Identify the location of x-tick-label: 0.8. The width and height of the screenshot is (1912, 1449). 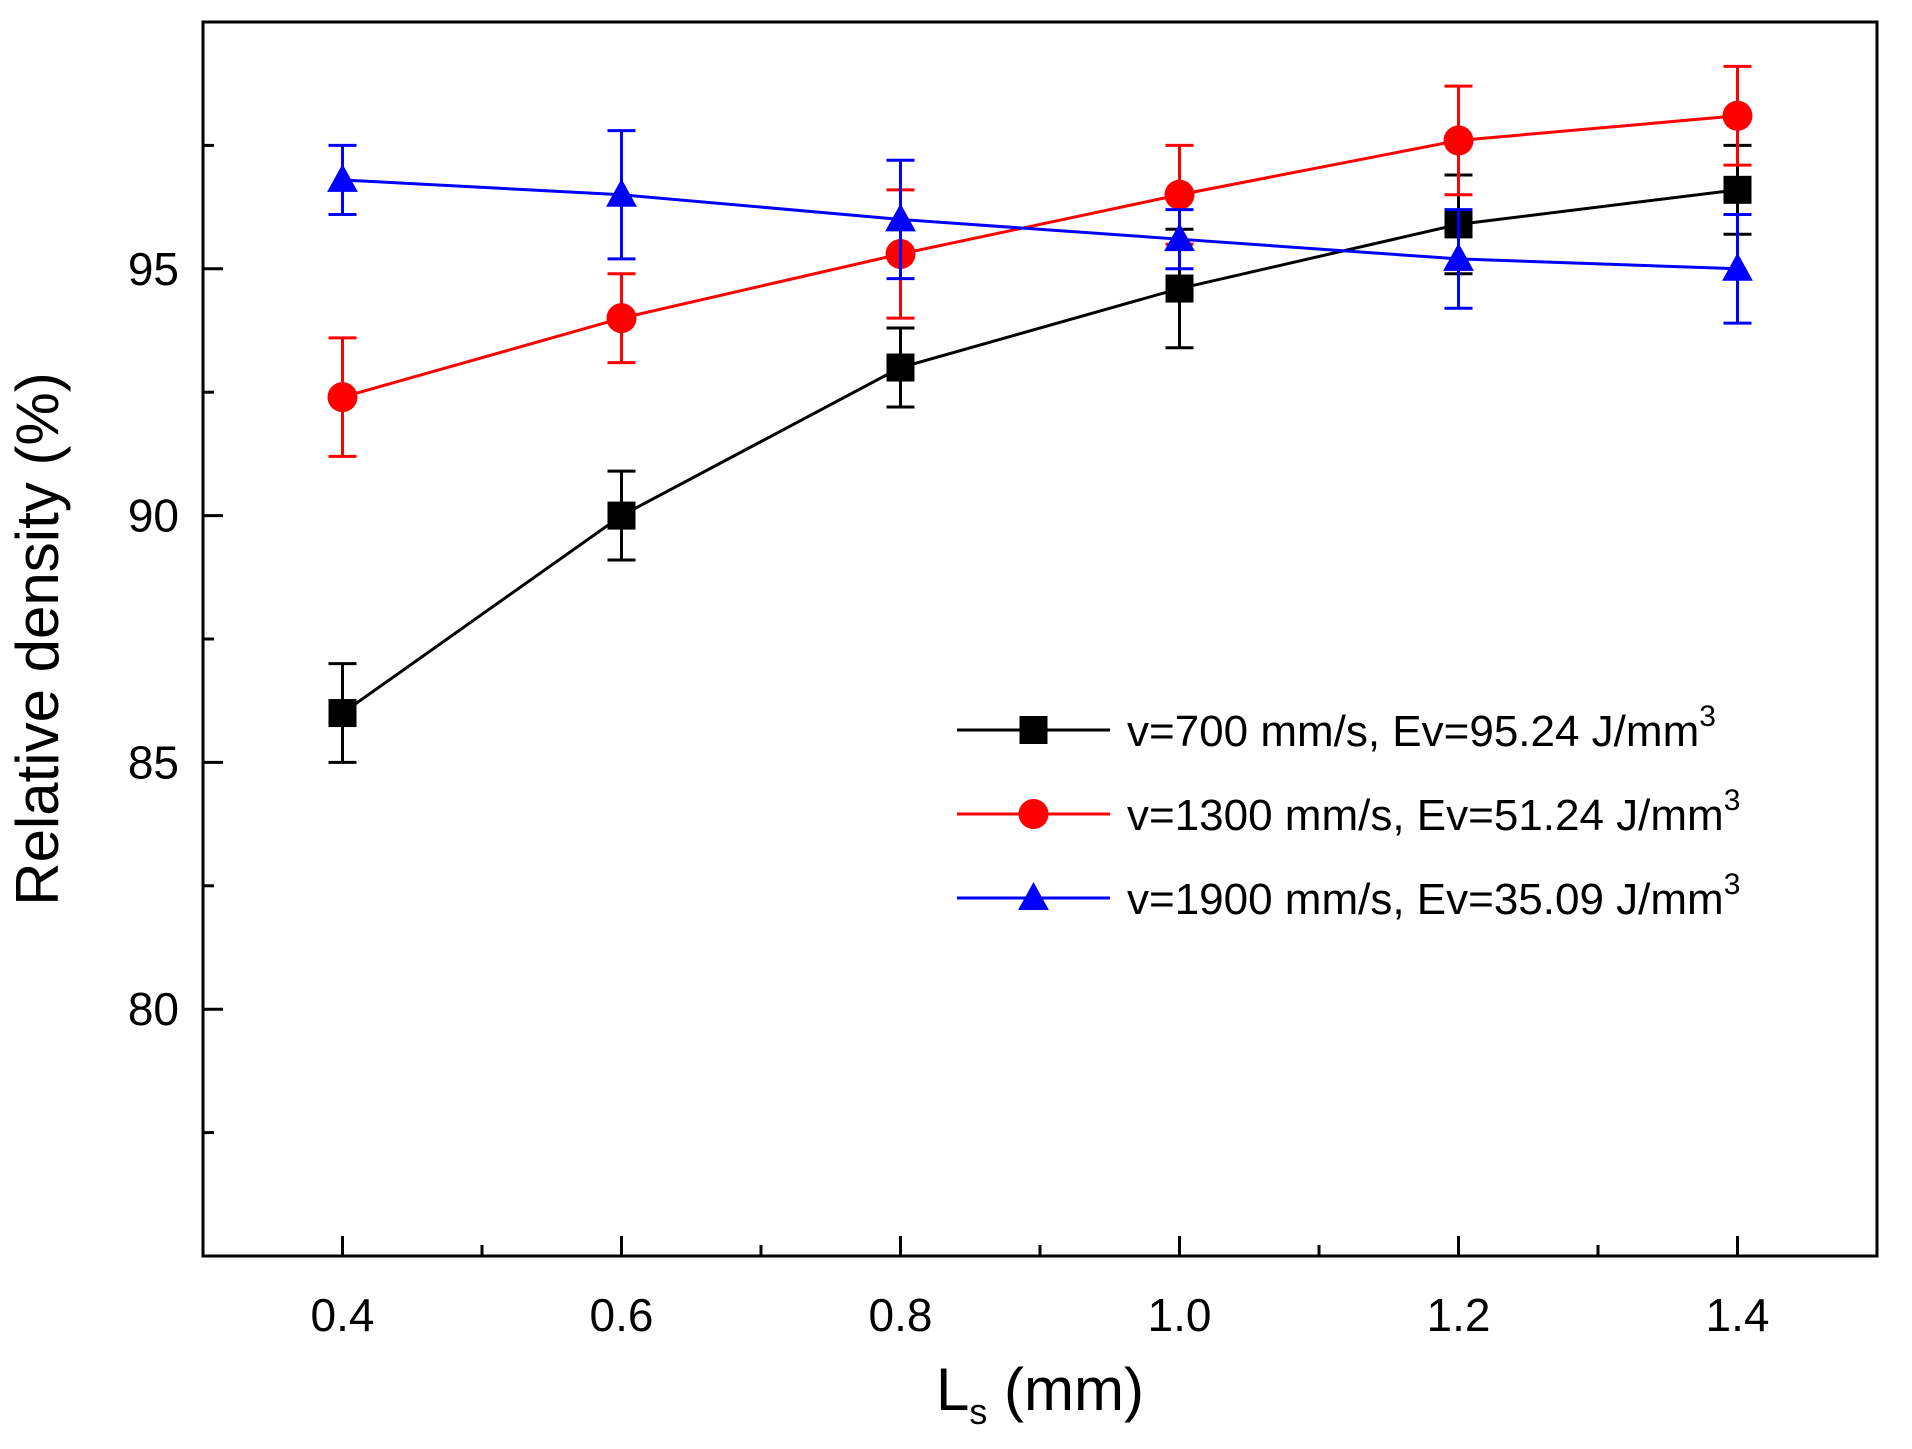
(901, 1315).